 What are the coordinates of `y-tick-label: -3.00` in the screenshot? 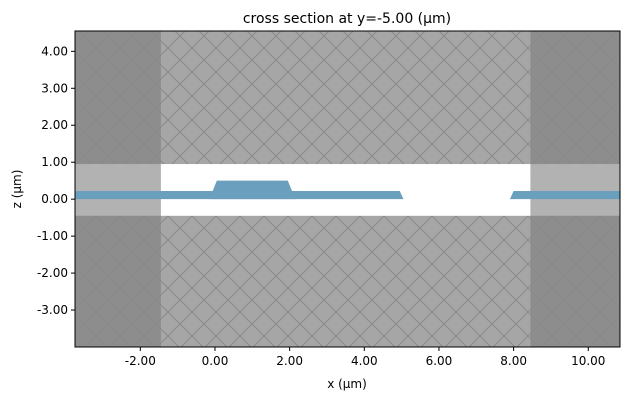 It's located at (52, 310).